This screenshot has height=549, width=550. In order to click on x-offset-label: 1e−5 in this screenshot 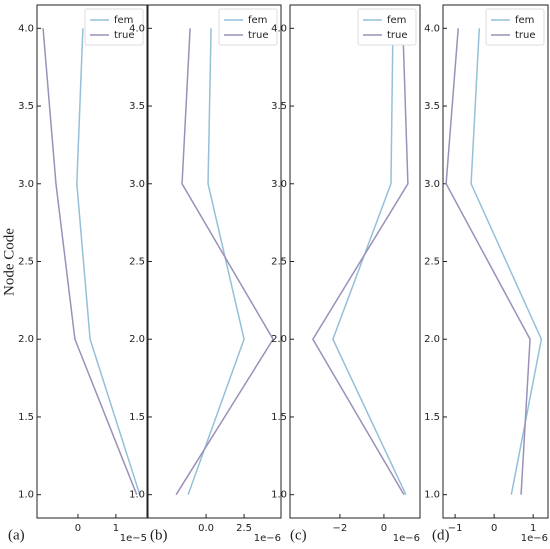, I will do `click(133, 538)`.